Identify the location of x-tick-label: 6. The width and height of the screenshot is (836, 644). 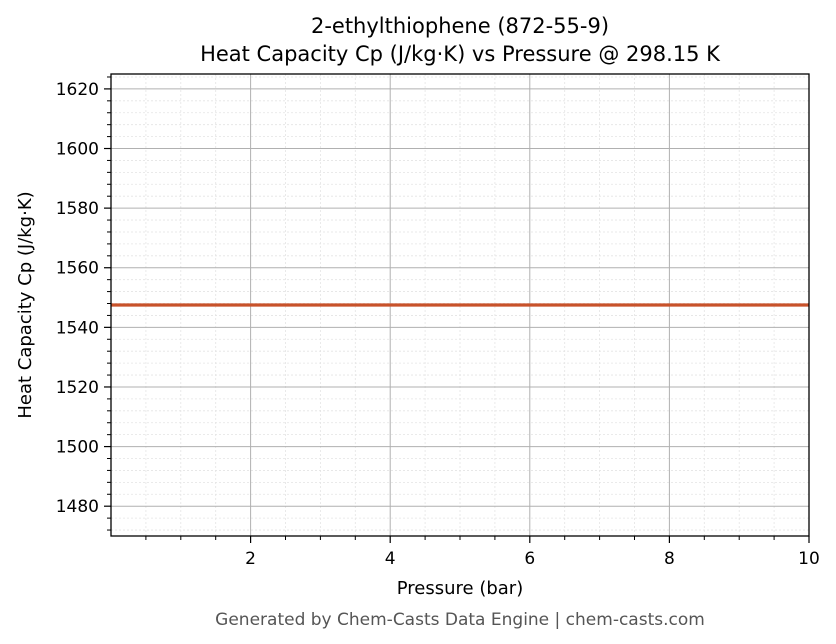
(529, 559).